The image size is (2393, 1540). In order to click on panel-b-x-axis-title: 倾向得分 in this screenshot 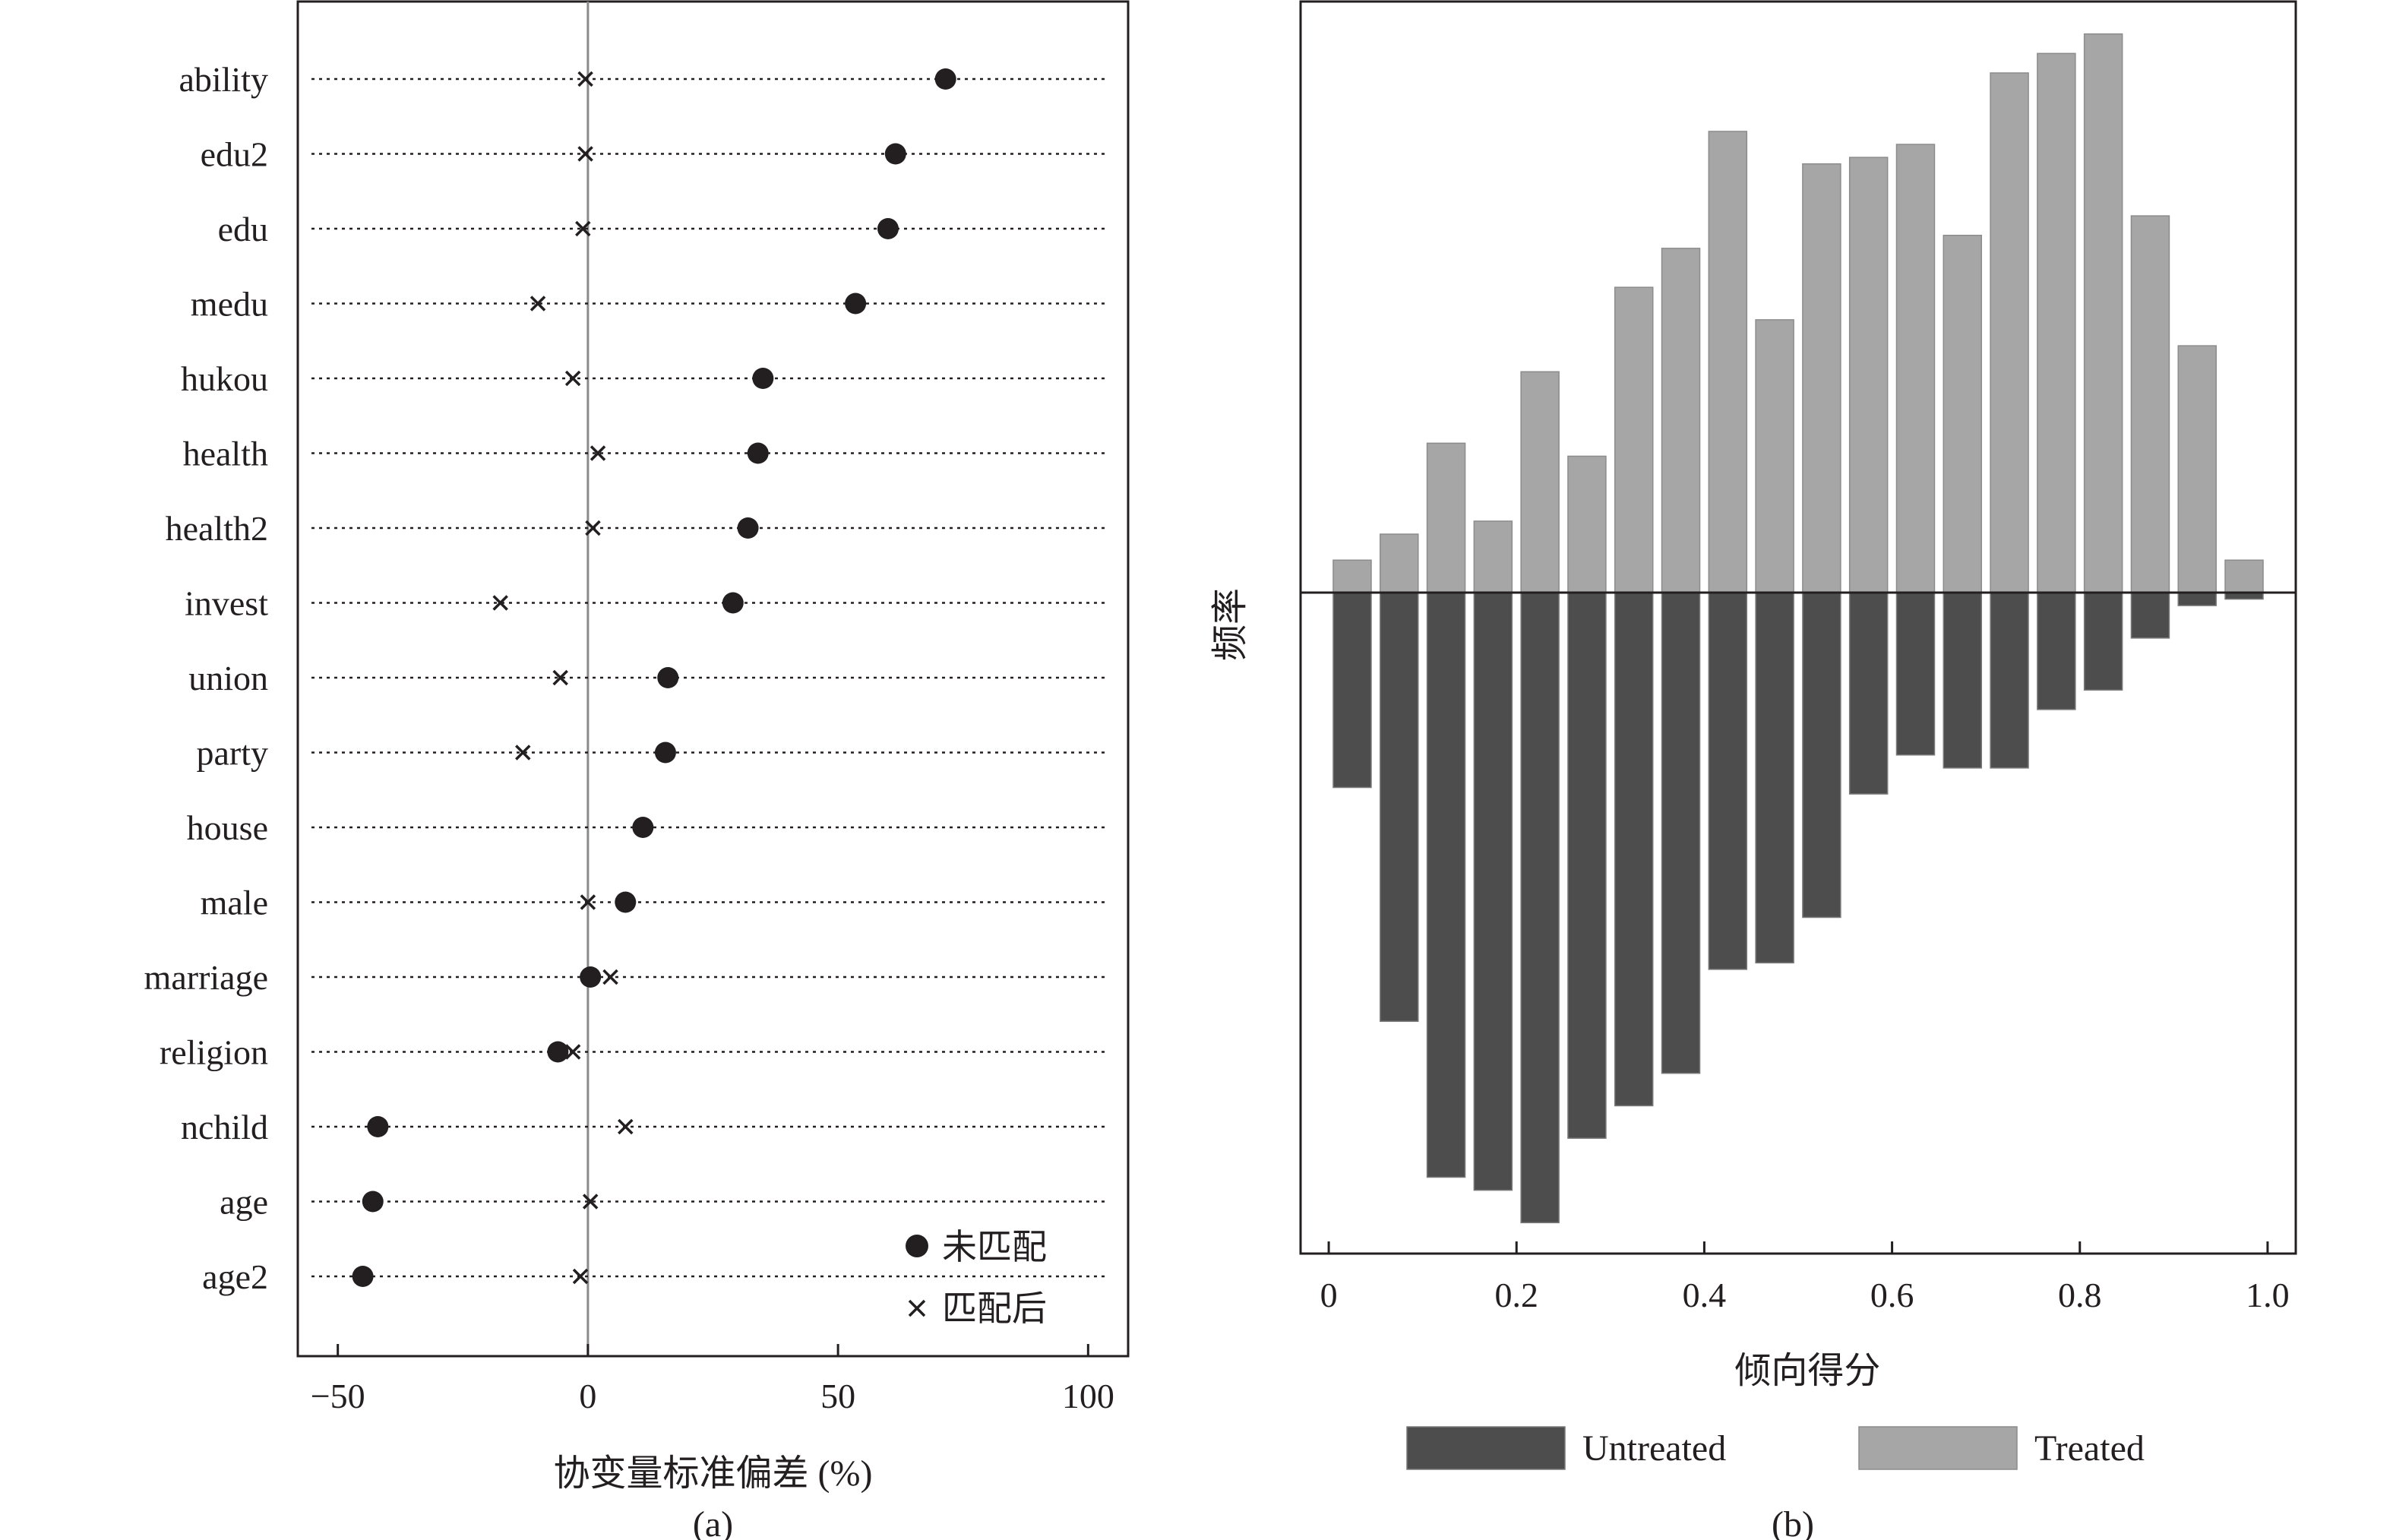, I will do `click(1807, 1371)`.